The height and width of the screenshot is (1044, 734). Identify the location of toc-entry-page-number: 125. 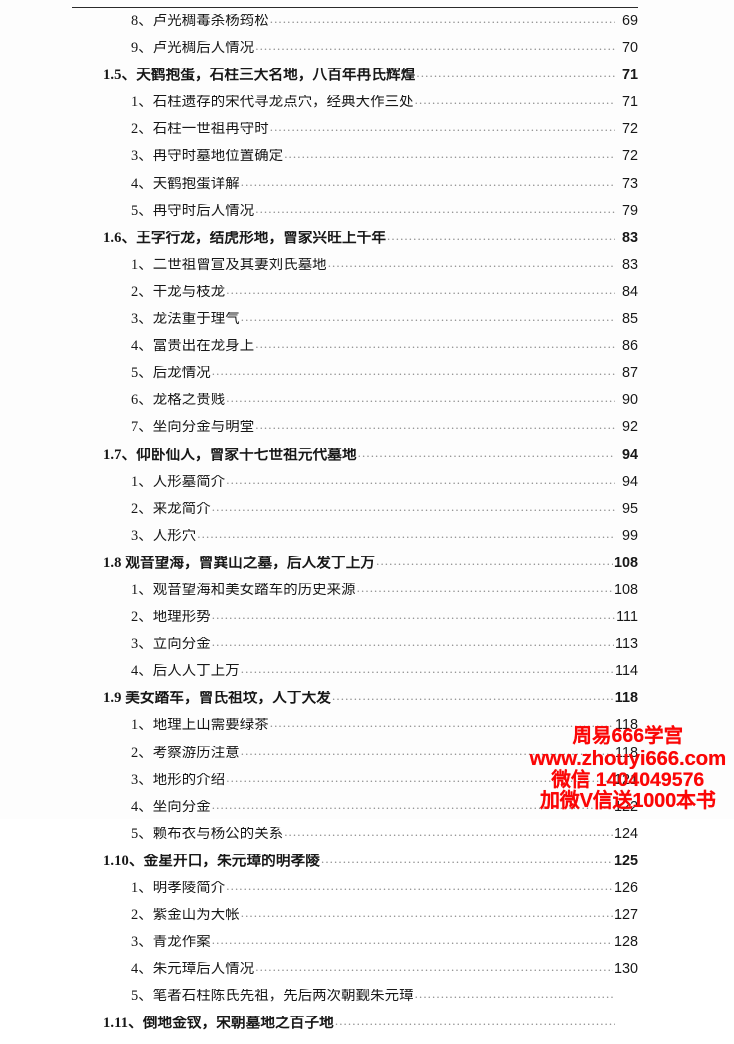
(625, 861).